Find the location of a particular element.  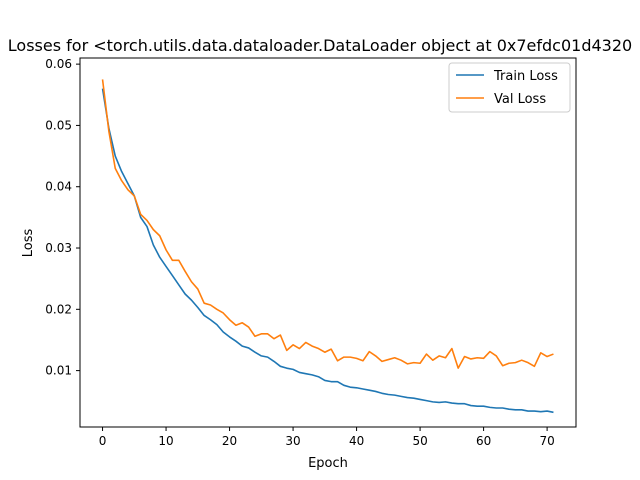

x-tick-label: 50 is located at coordinates (419, 441).